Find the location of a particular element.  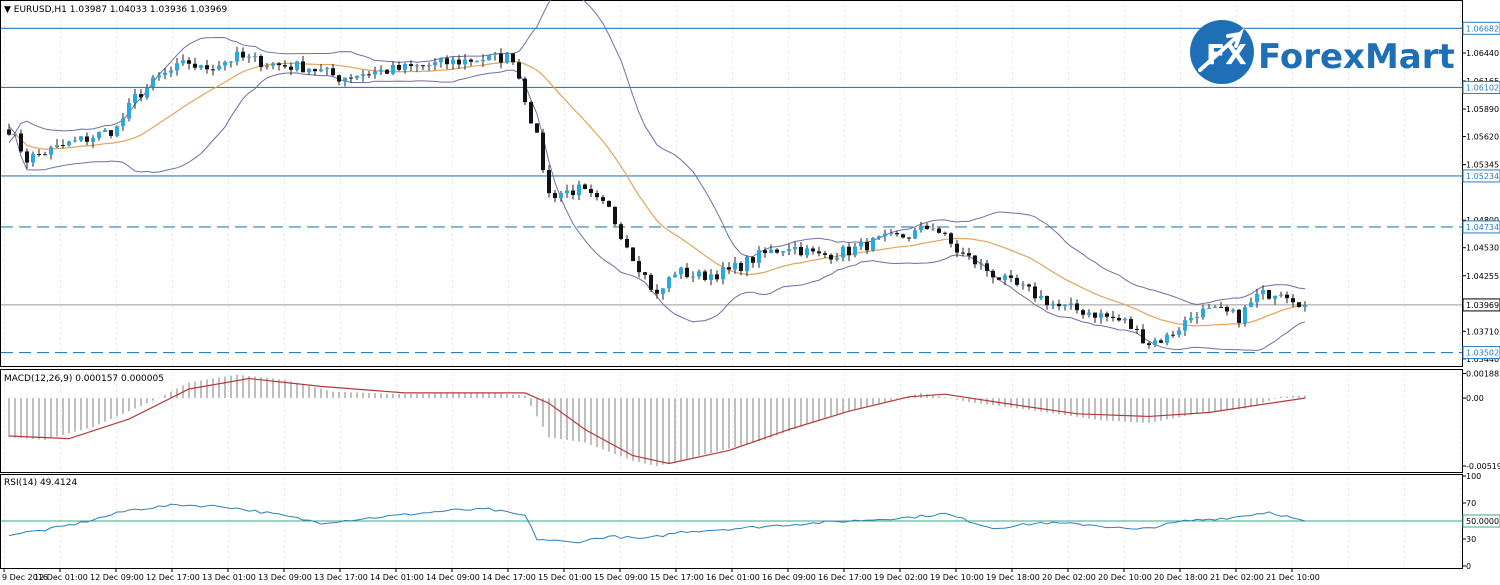

rsi-label: RSI(14) 49.4124 is located at coordinates (40, 483).